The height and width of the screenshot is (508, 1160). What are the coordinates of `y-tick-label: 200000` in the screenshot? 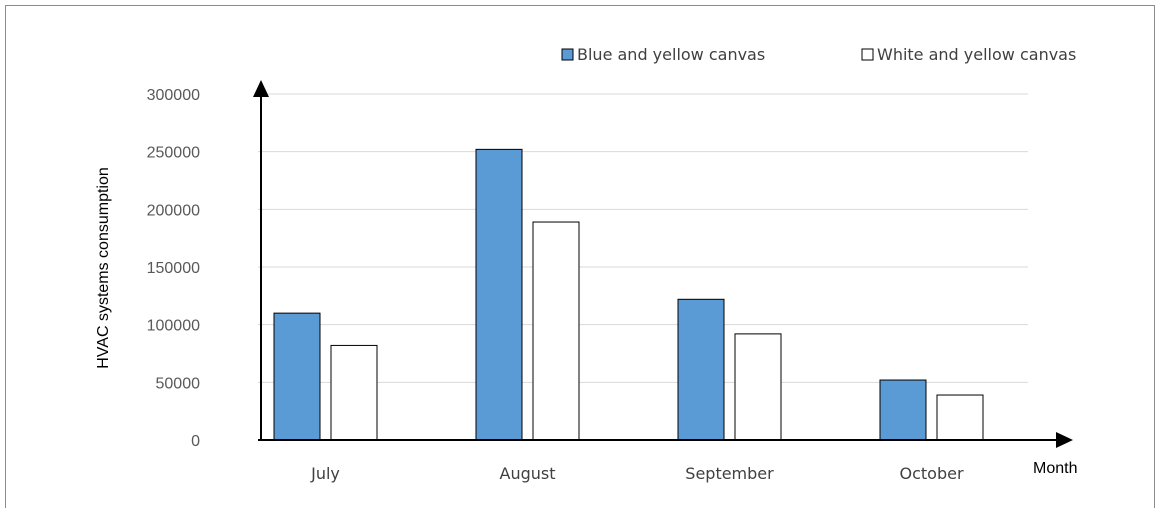 It's located at (173, 210).